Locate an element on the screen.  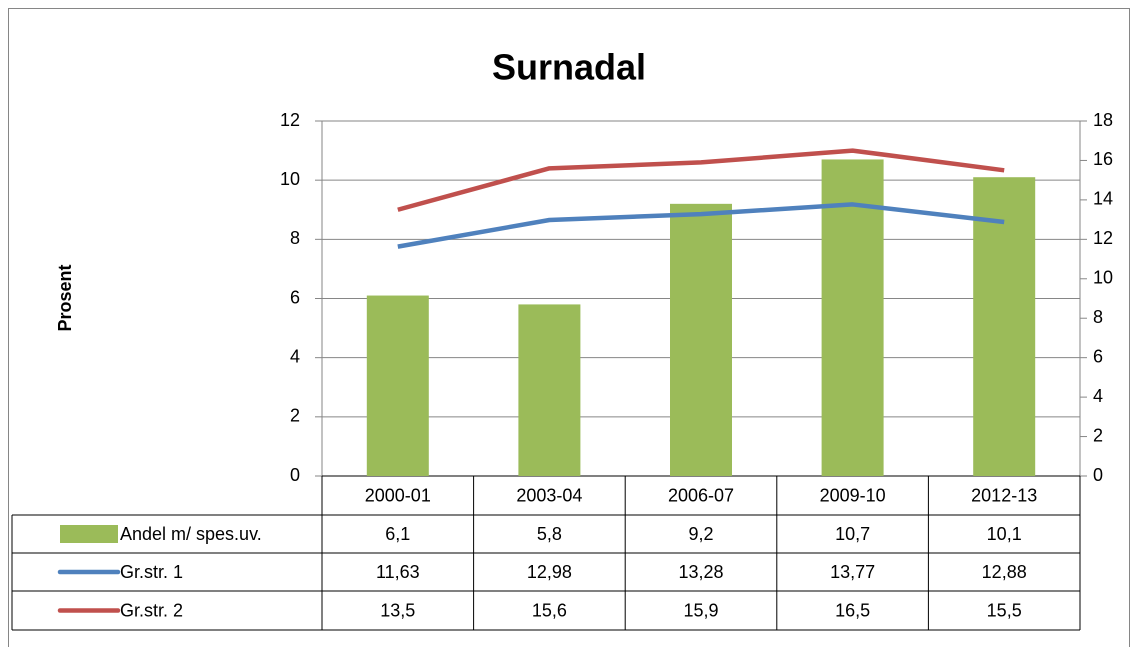
y2-tick-label: 2 is located at coordinates (1098, 435).